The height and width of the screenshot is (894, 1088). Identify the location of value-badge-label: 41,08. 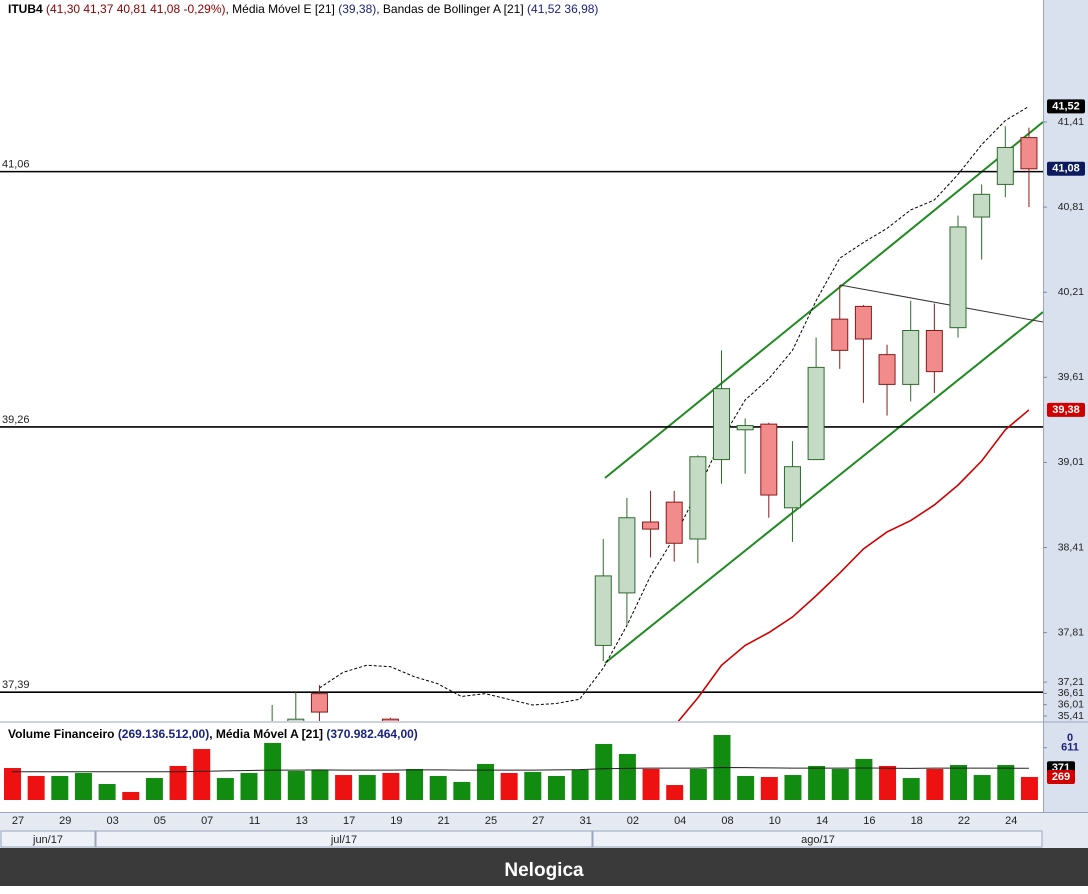
(1066, 169).